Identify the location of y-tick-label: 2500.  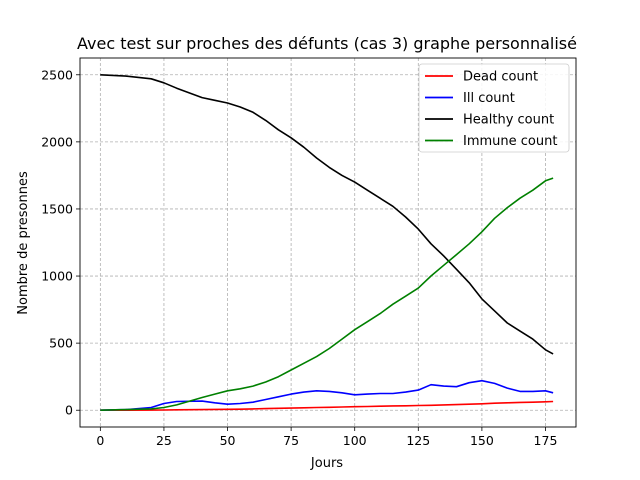
(57, 74).